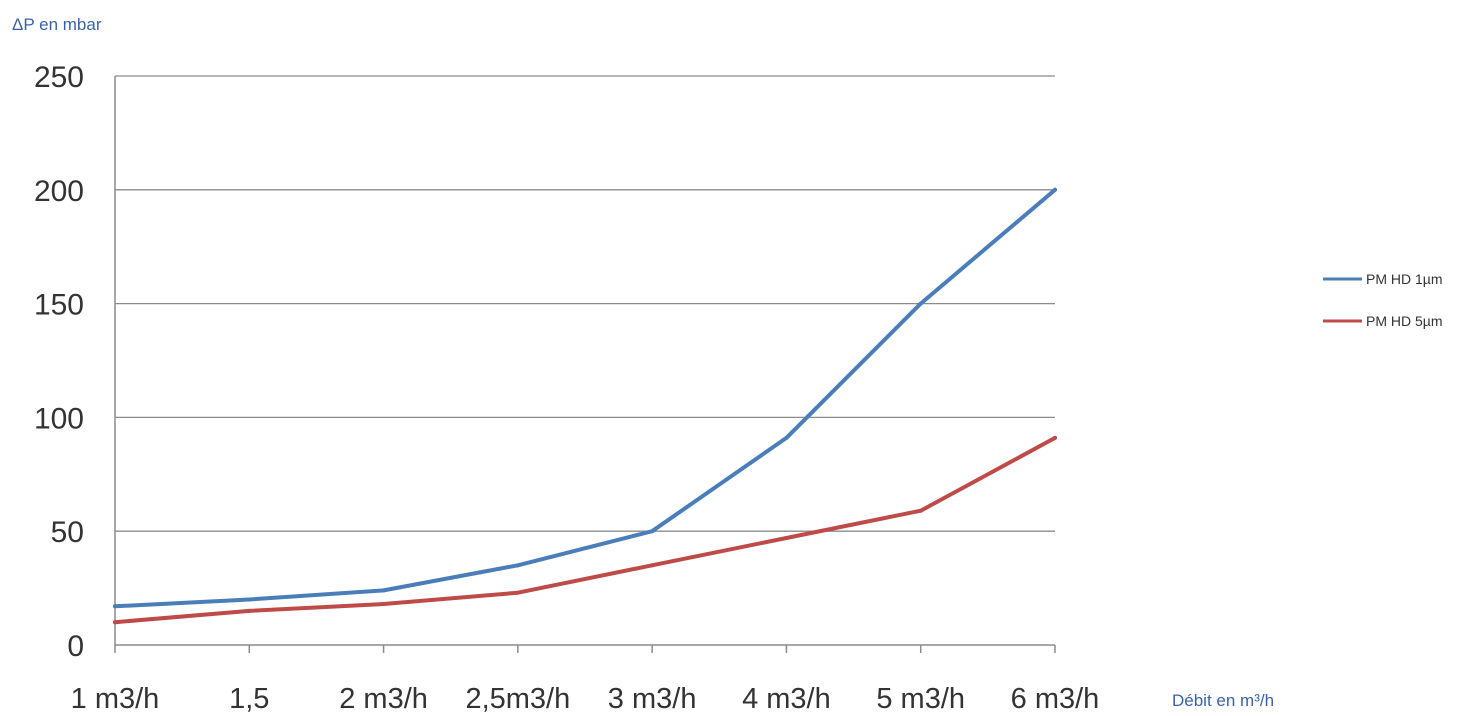 The width and height of the screenshot is (1465, 716). What do you see at coordinates (59, 362) in the screenshot?
I see `y-tick-labels: 0 50 100 150 200 250` at bounding box center [59, 362].